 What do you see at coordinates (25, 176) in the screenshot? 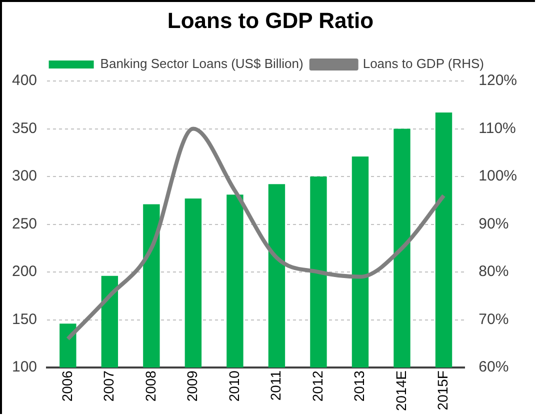
I see `y-tick-label: 300` at bounding box center [25, 176].